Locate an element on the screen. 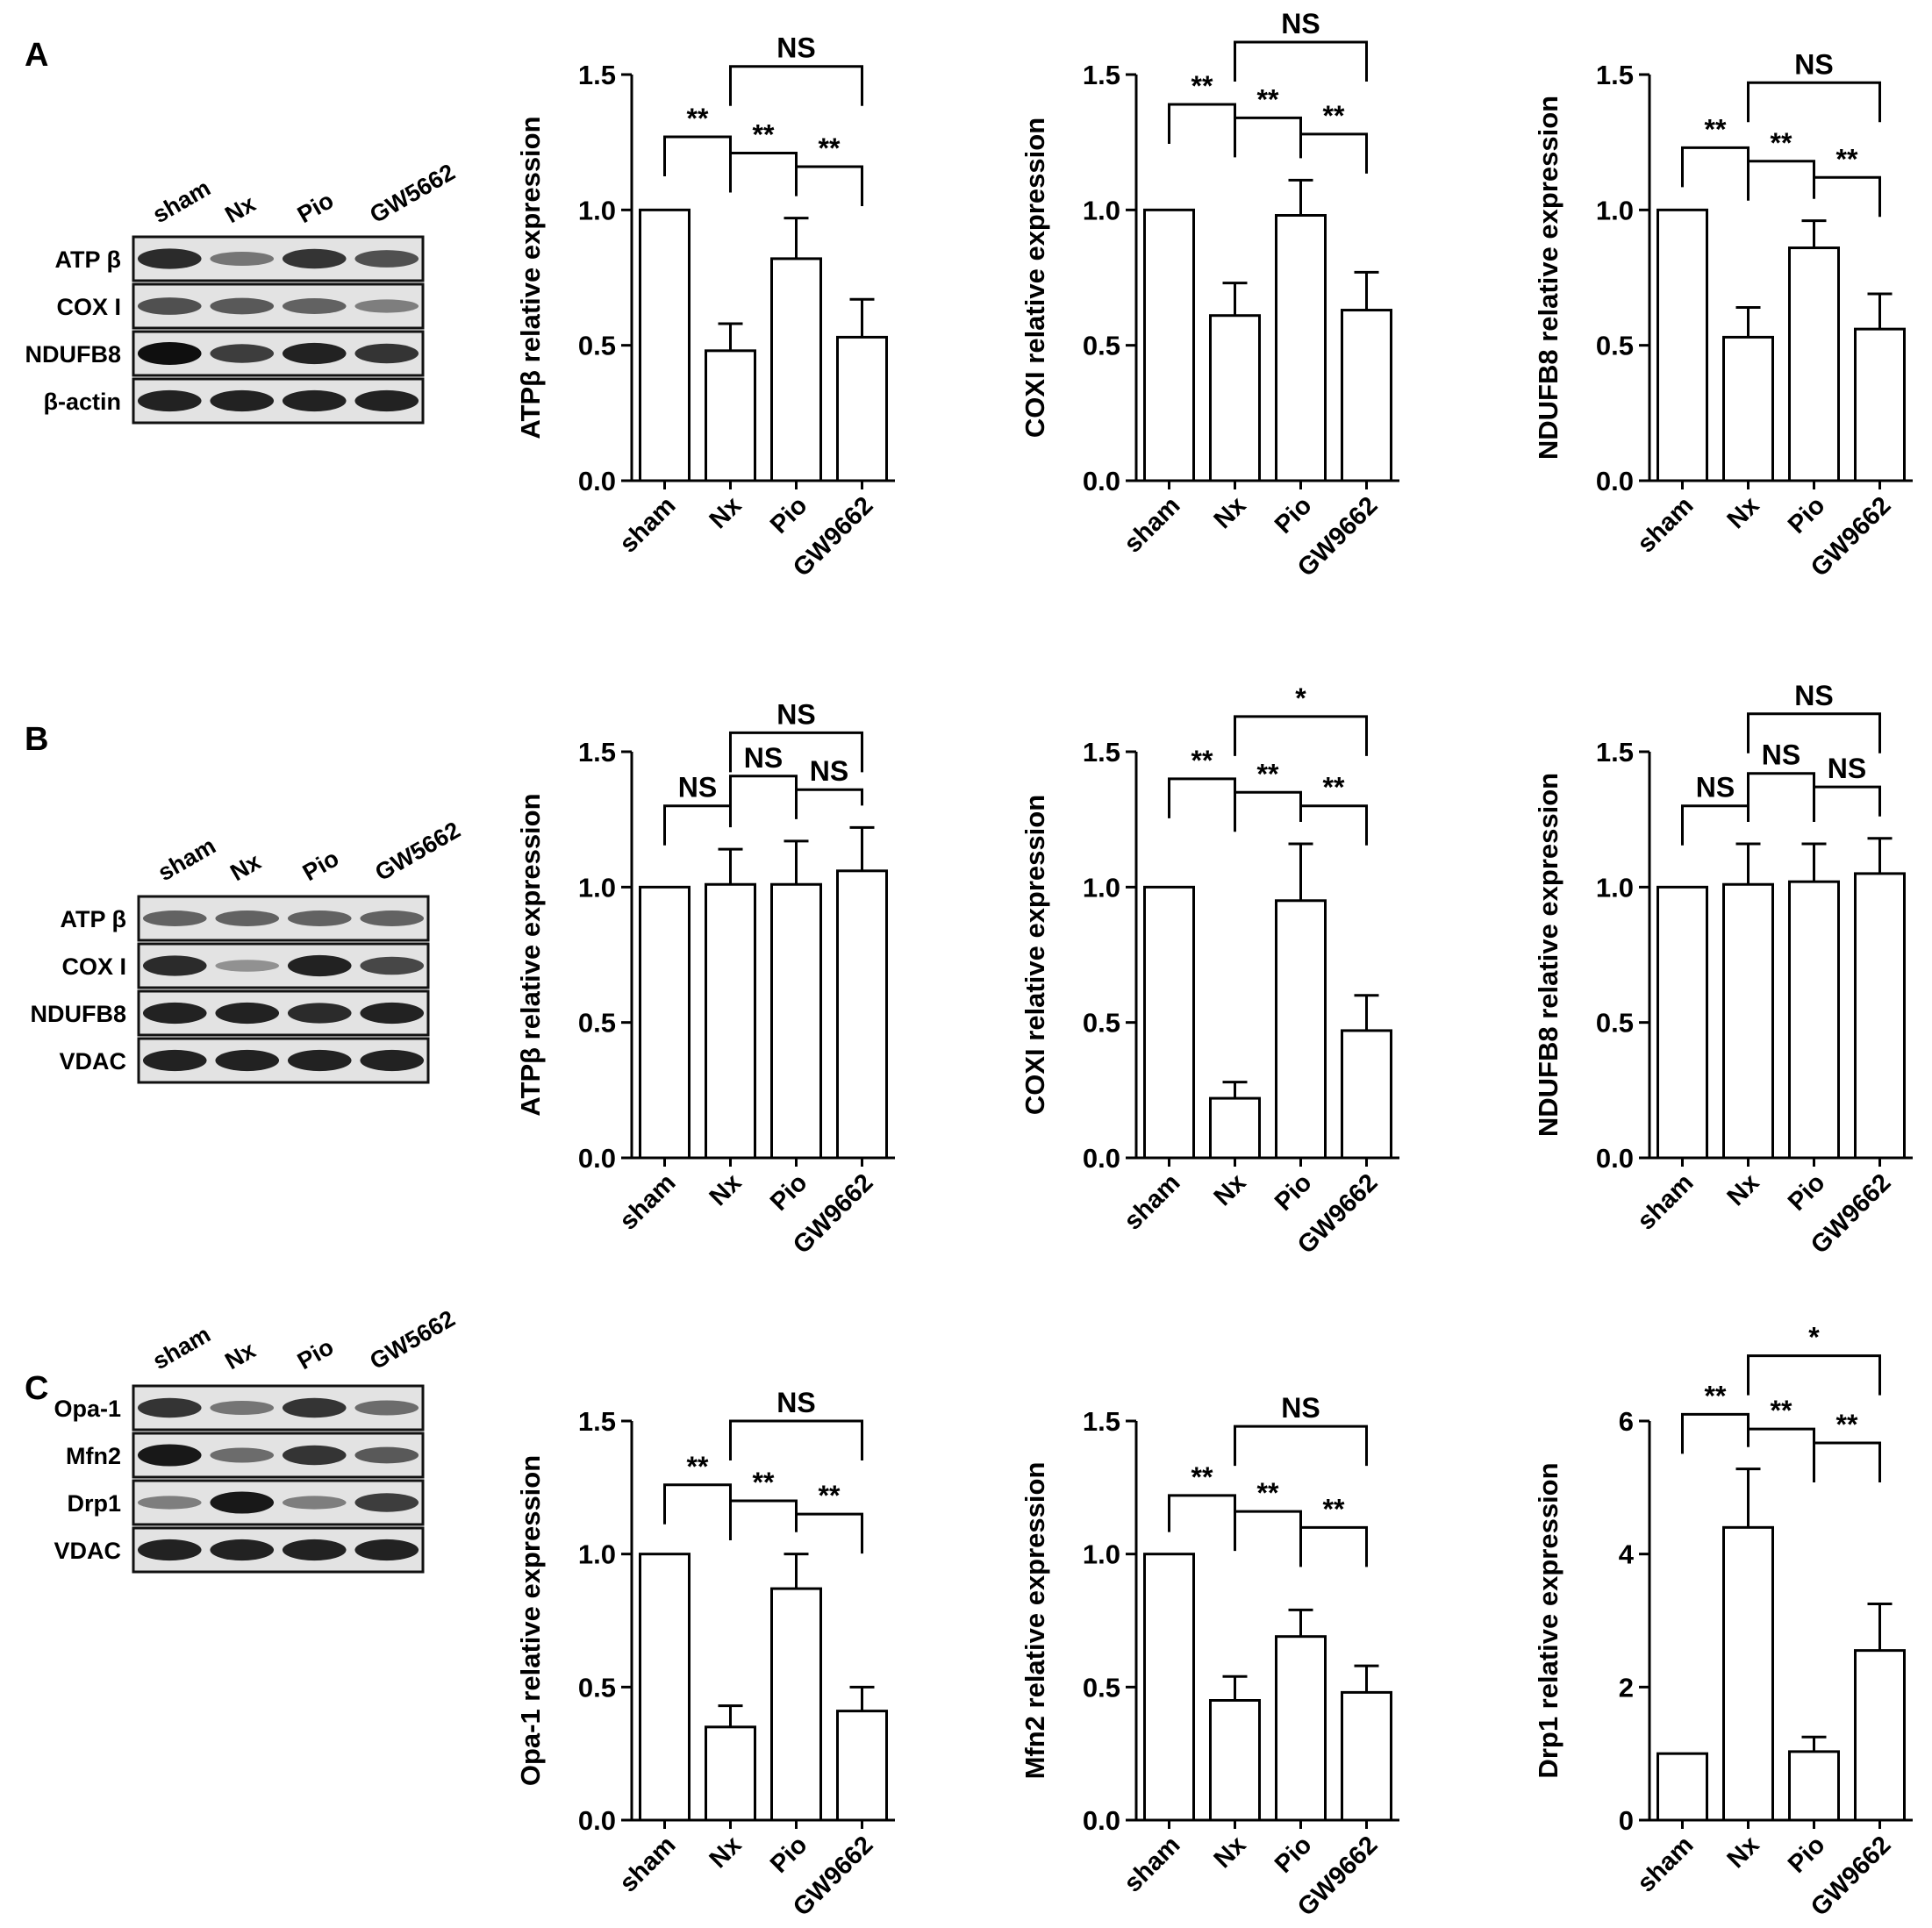  western-blot-b: sham Nx Pio GW5662 ATP β COX I NDUFB8 VDAC is located at coordinates (247, 950).